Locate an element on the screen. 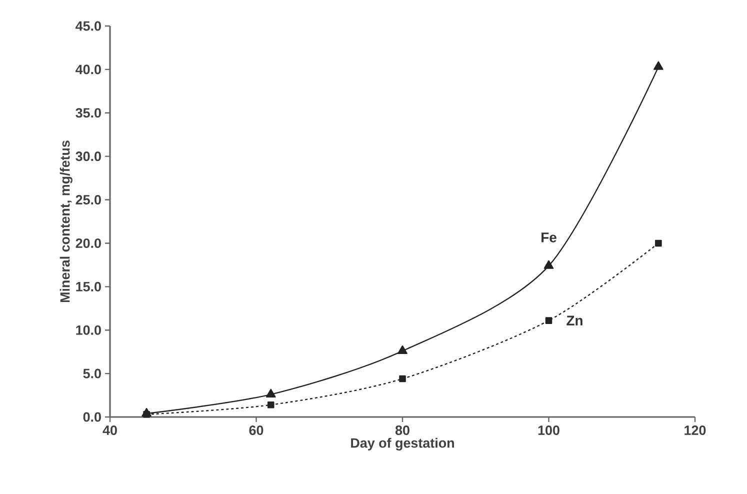 This screenshot has width=747, height=494. y-tick-label: 20.0 is located at coordinates (88, 243).